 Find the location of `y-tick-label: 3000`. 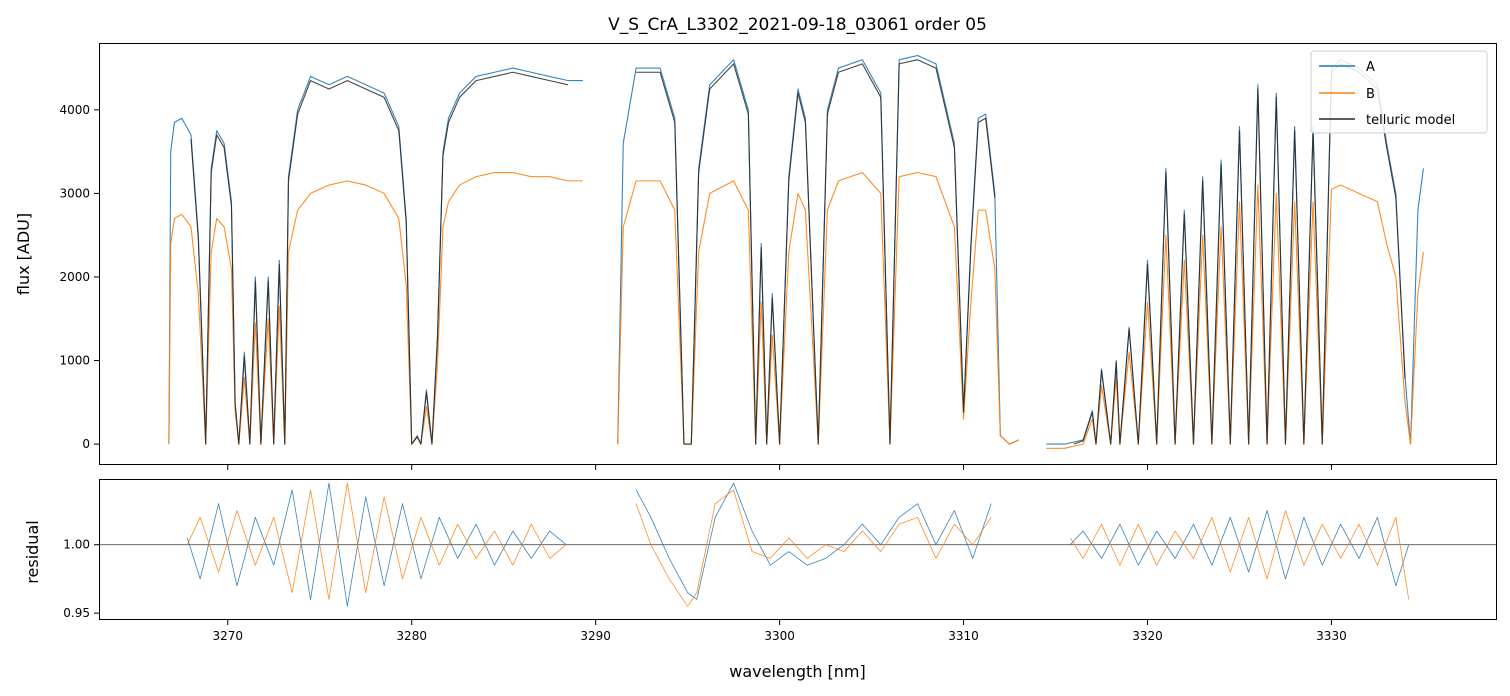

y-tick-label: 3000 is located at coordinates (74, 193).